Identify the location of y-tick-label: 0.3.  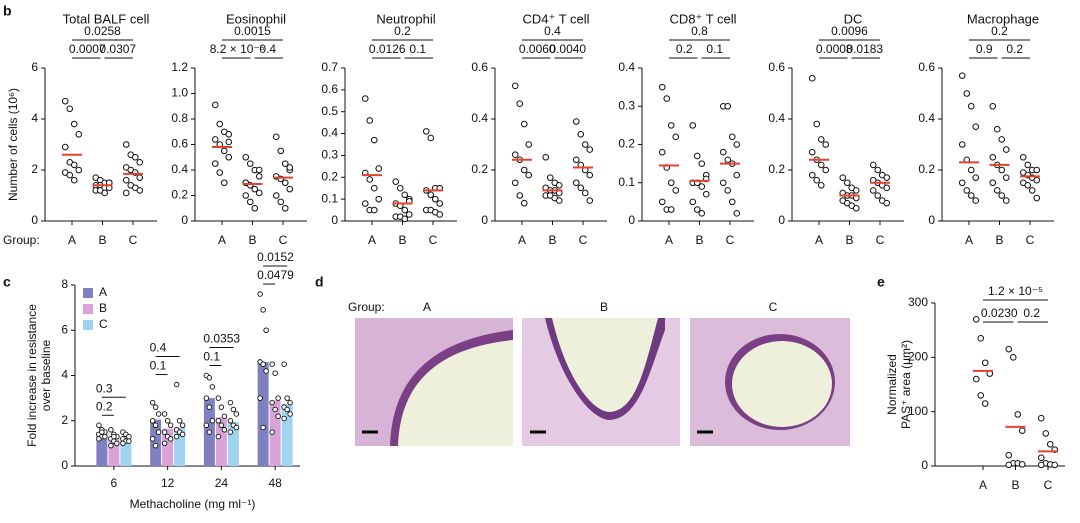
(329, 155).